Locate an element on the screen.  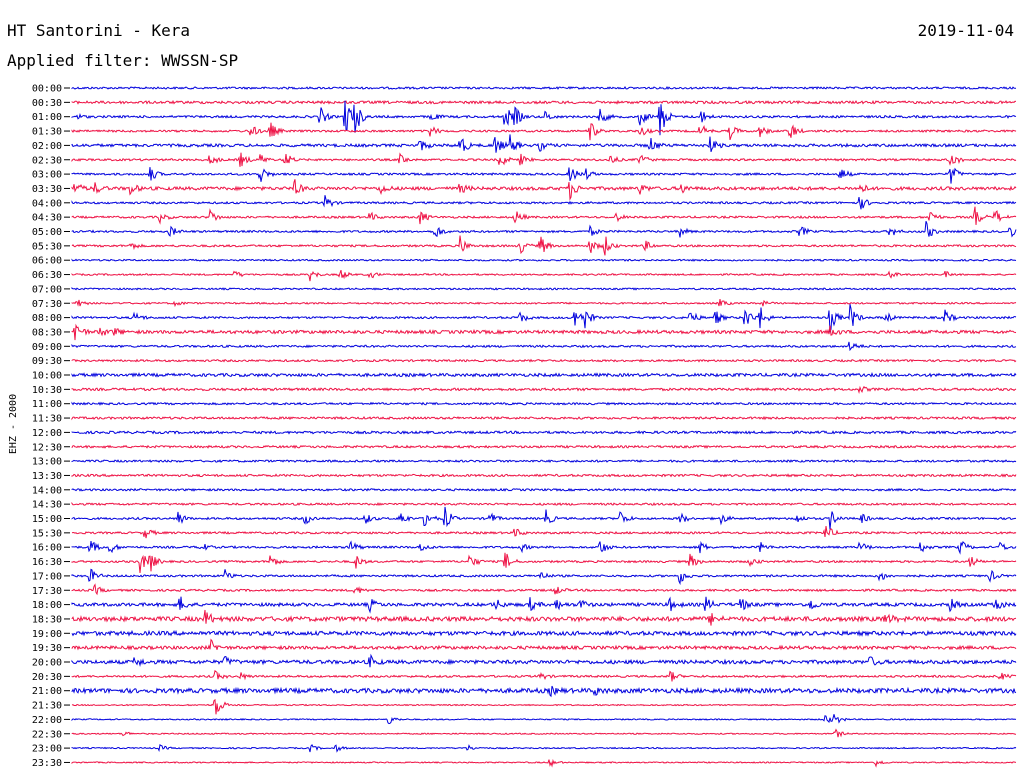
time-tick-label: 13:30 is located at coordinates (47, 476).